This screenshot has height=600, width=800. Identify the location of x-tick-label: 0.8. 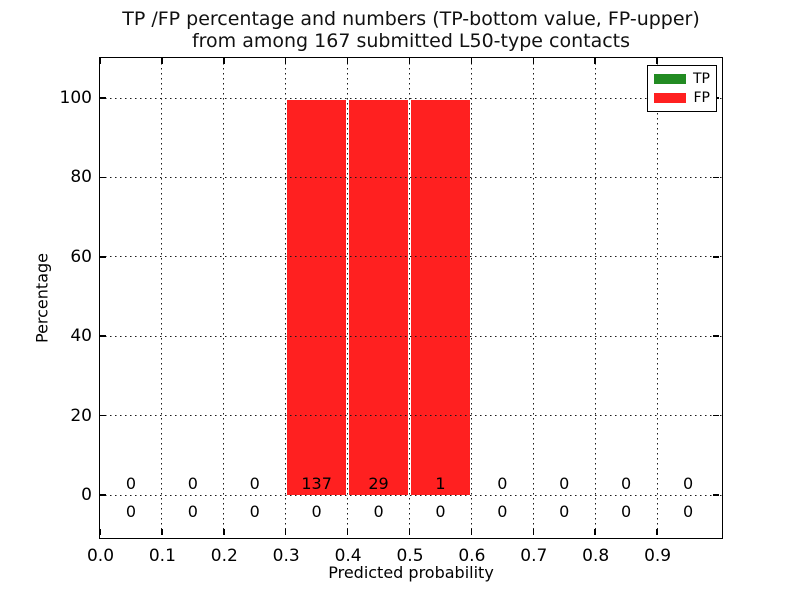
(596, 556).